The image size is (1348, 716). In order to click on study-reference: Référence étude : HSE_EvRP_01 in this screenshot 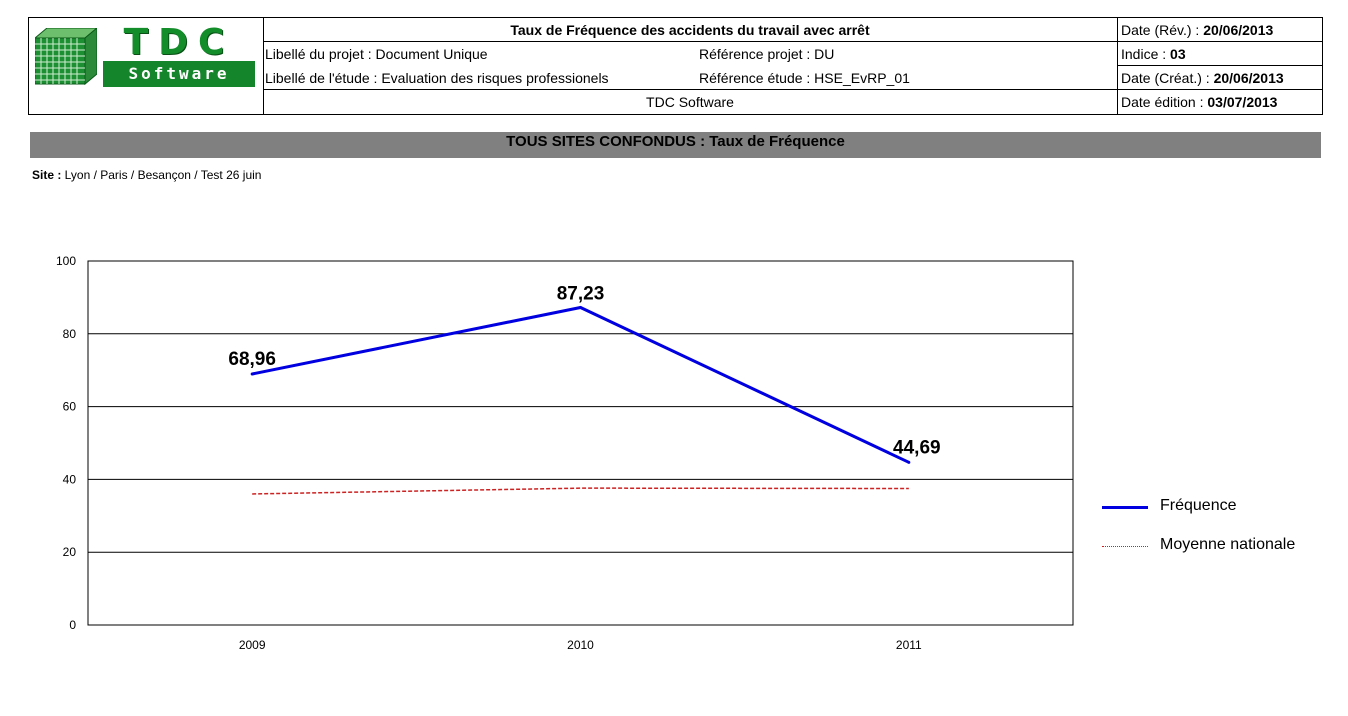, I will do `click(804, 78)`.